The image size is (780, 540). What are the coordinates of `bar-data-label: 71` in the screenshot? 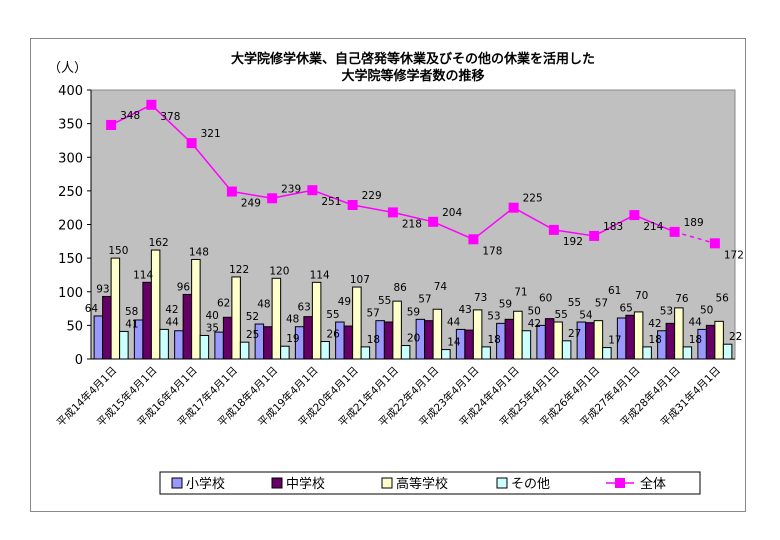 It's located at (520, 292).